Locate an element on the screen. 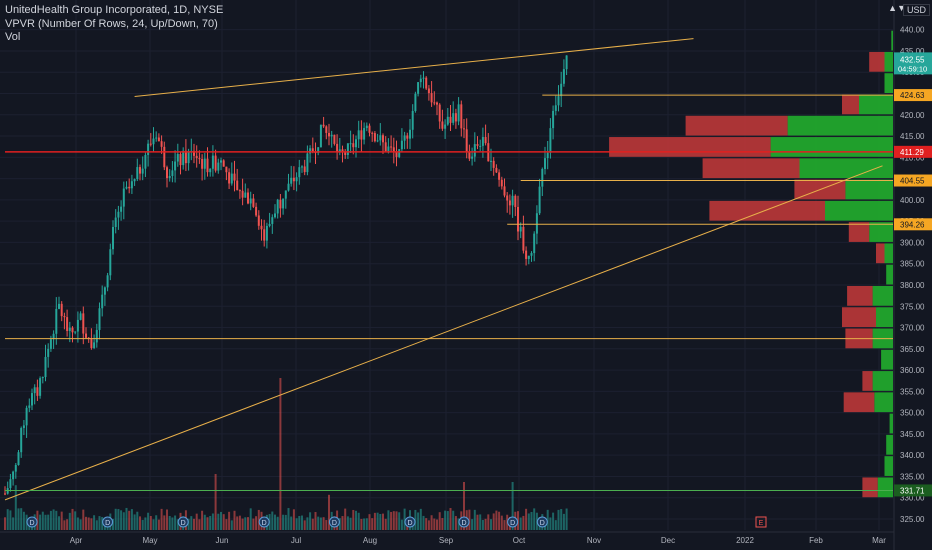 Image resolution: width=932 pixels, height=550 pixels. time-tick-label: Nov is located at coordinates (594, 540).